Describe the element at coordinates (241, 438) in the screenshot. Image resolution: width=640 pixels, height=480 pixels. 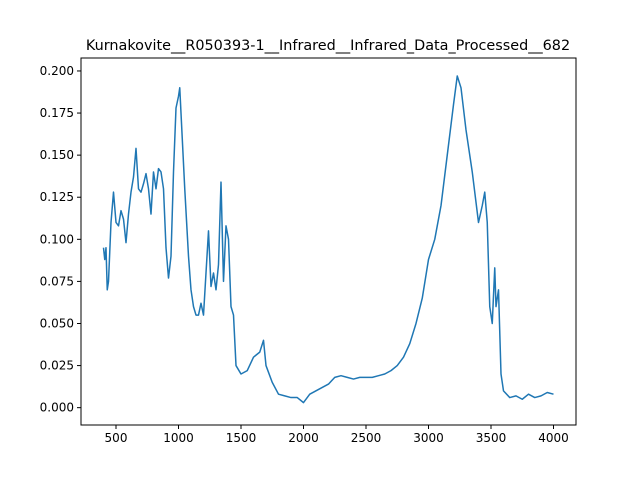
I see `x-tick-label: 1500` at that location.